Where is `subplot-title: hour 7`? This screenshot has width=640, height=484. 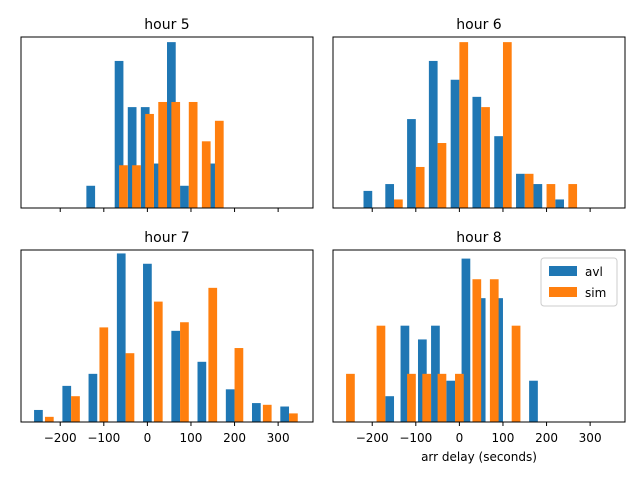 subplot-title: hour 7 is located at coordinates (166, 238).